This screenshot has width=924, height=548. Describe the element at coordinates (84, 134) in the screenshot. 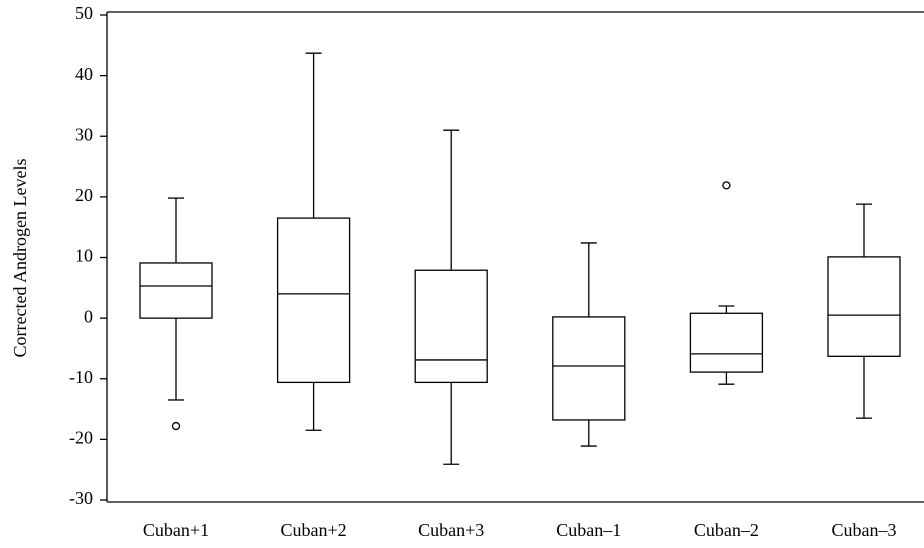

I see `y-tick-label: 30` at that location.